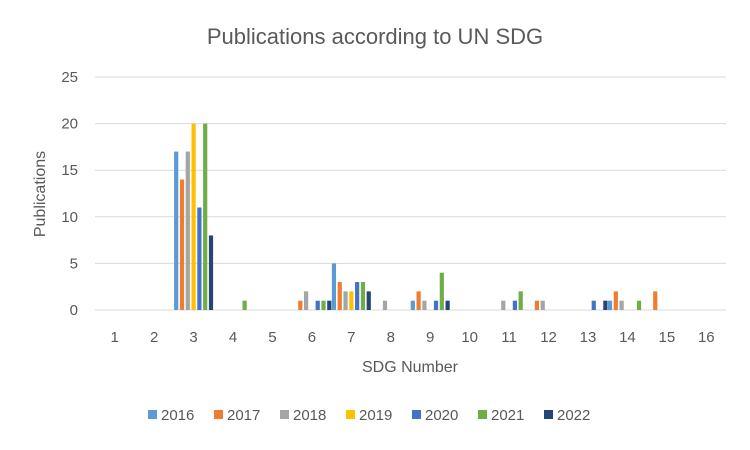 This screenshot has height=450, width=750. Describe the element at coordinates (410, 367) in the screenshot. I see `x-axis-title: SDG Number` at that location.